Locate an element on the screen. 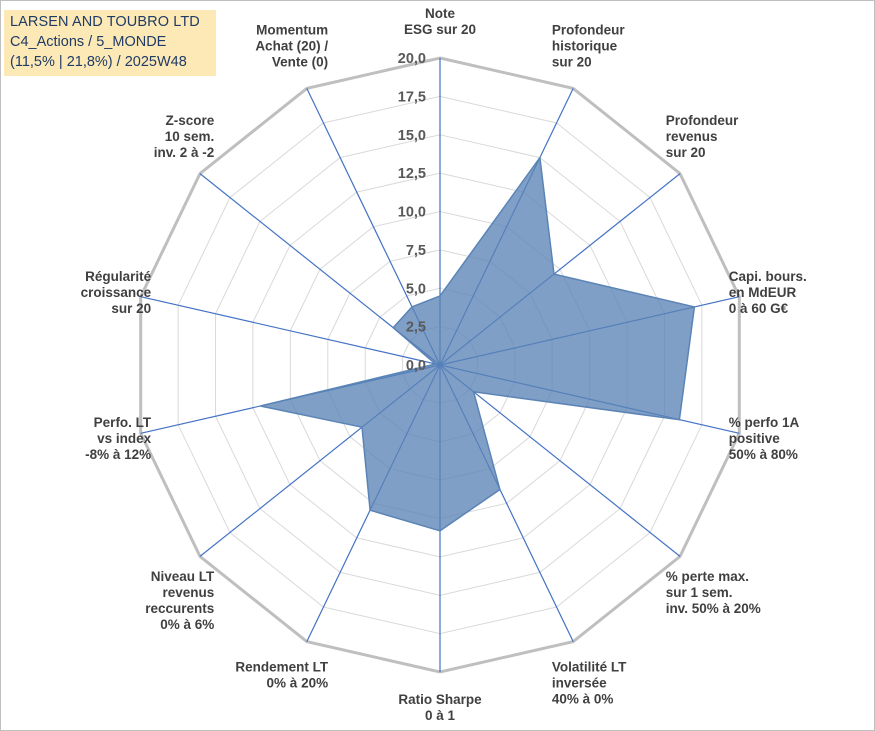 The width and height of the screenshot is (875, 731). axis-label-line: en MdEUR is located at coordinates (763, 292).